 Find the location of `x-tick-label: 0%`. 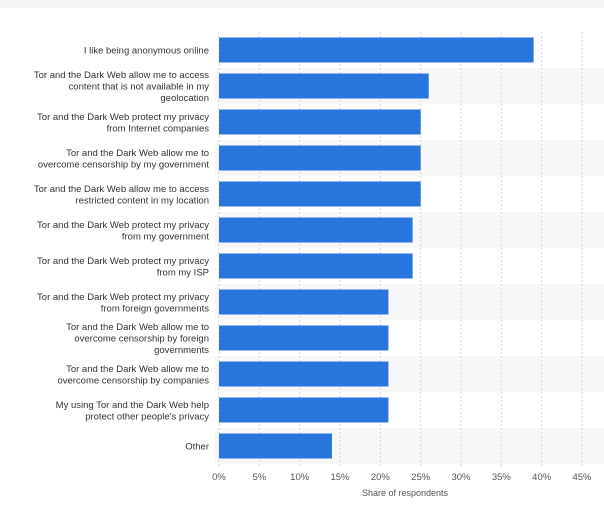

x-tick-label: 0% is located at coordinates (219, 477).